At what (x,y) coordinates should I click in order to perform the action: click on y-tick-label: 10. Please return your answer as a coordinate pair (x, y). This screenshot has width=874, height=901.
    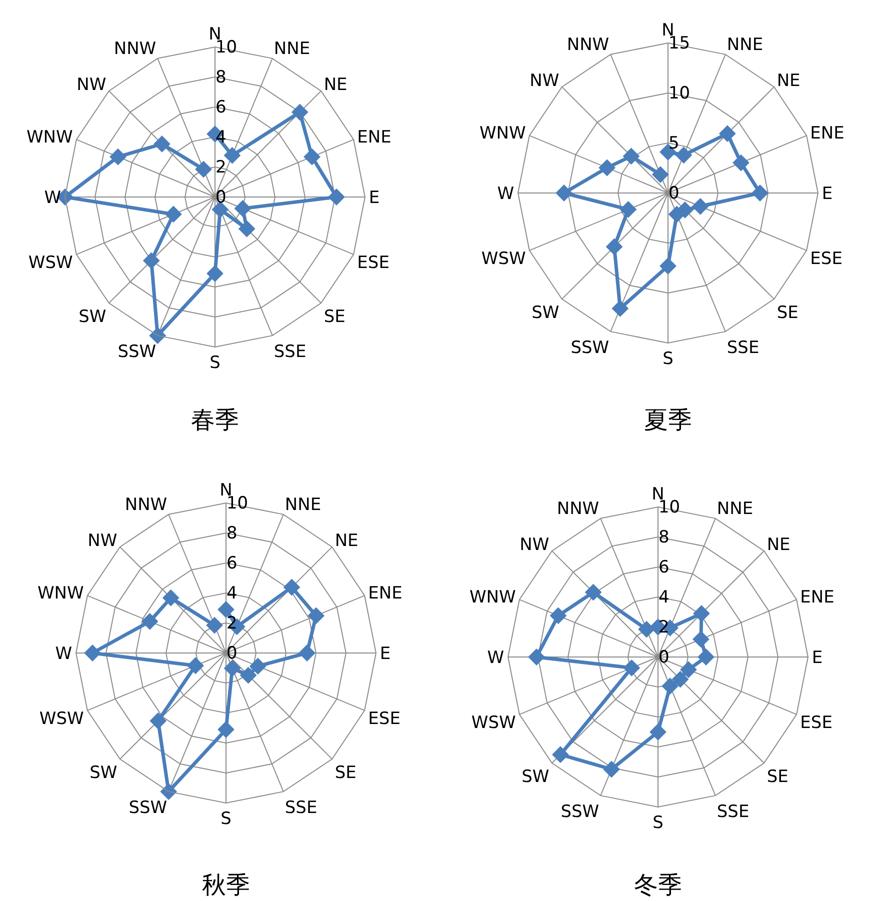
    Looking at the image, I should click on (679, 94).